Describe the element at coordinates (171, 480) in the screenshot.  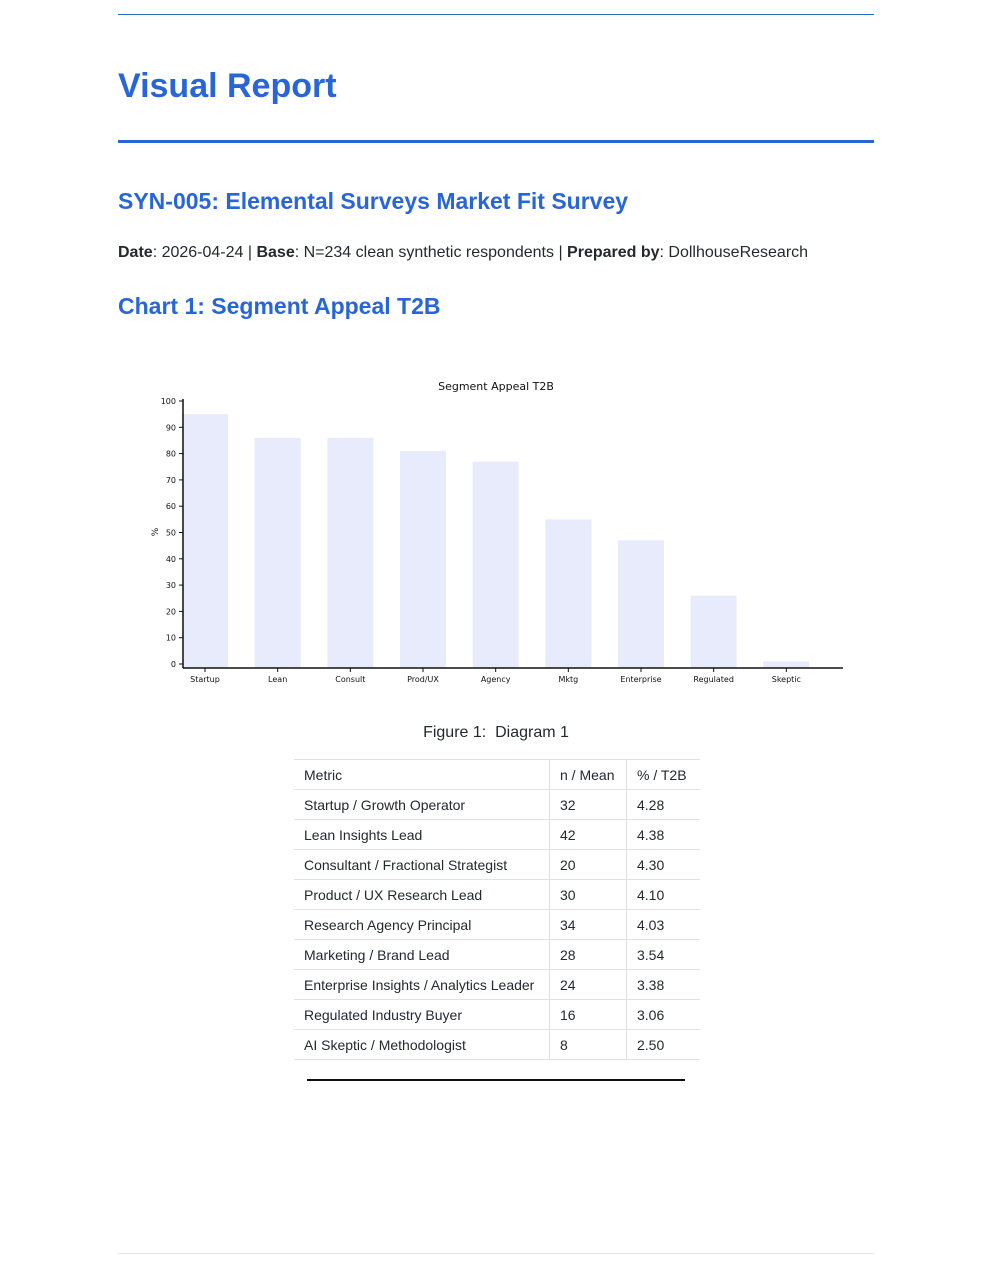
I see `y-tick-label: 70` at that location.